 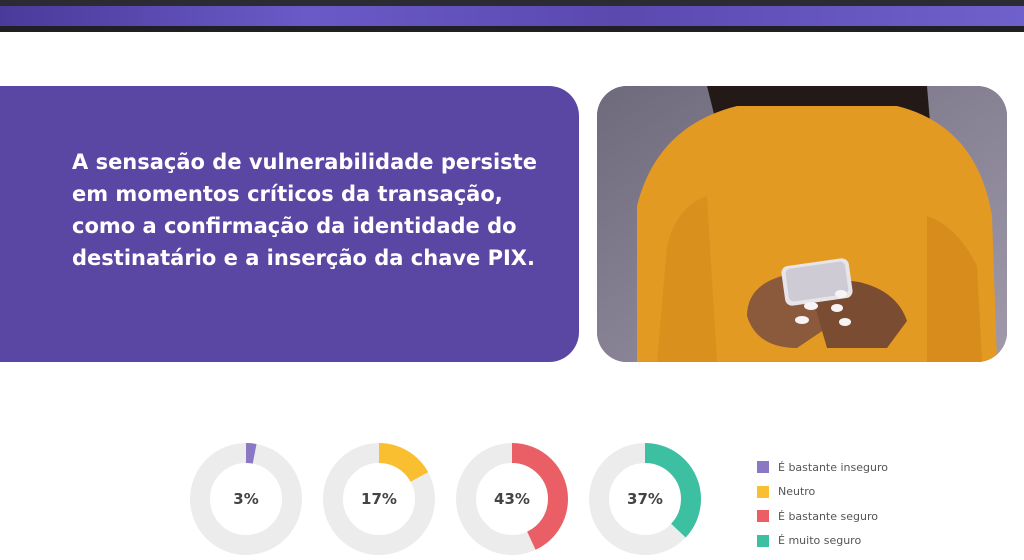 I want to click on donut-value-label: 17%, so click(x=379, y=499).